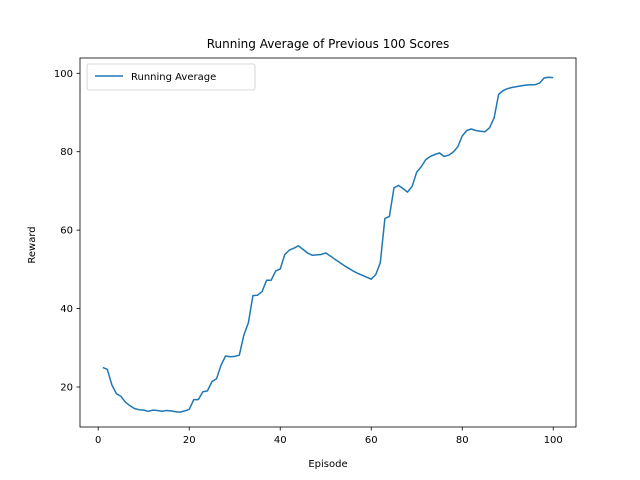 Image resolution: width=640 pixels, height=480 pixels. Describe the element at coordinates (32, 244) in the screenshot. I see `y-axis-label: Reward` at that location.